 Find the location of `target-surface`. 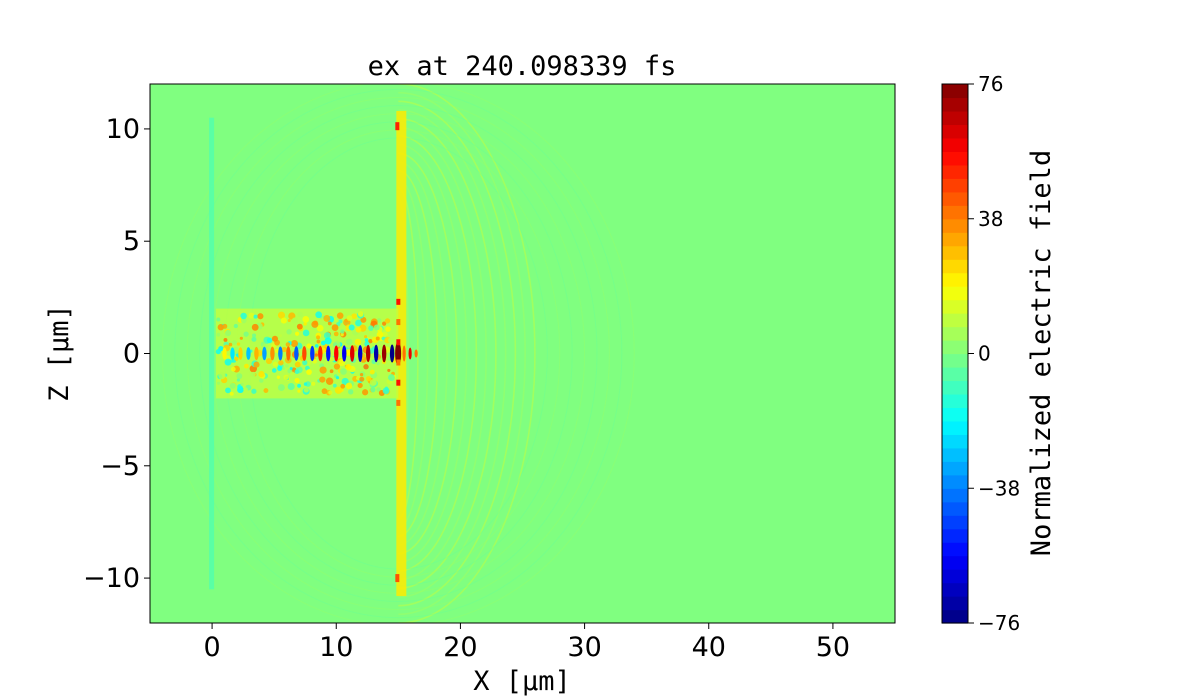

target-surface is located at coordinates (401, 353).